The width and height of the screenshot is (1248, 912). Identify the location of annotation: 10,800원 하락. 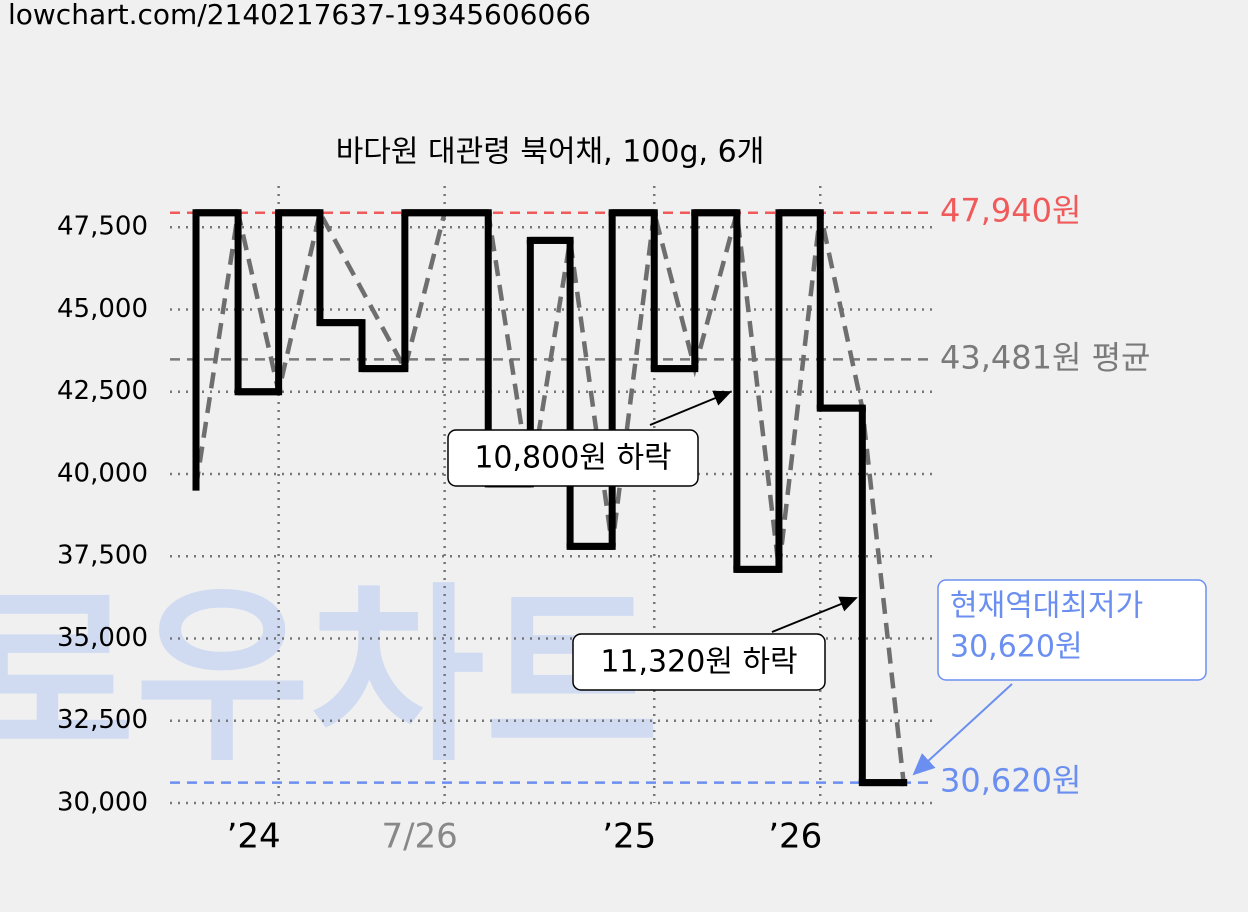
(572, 458).